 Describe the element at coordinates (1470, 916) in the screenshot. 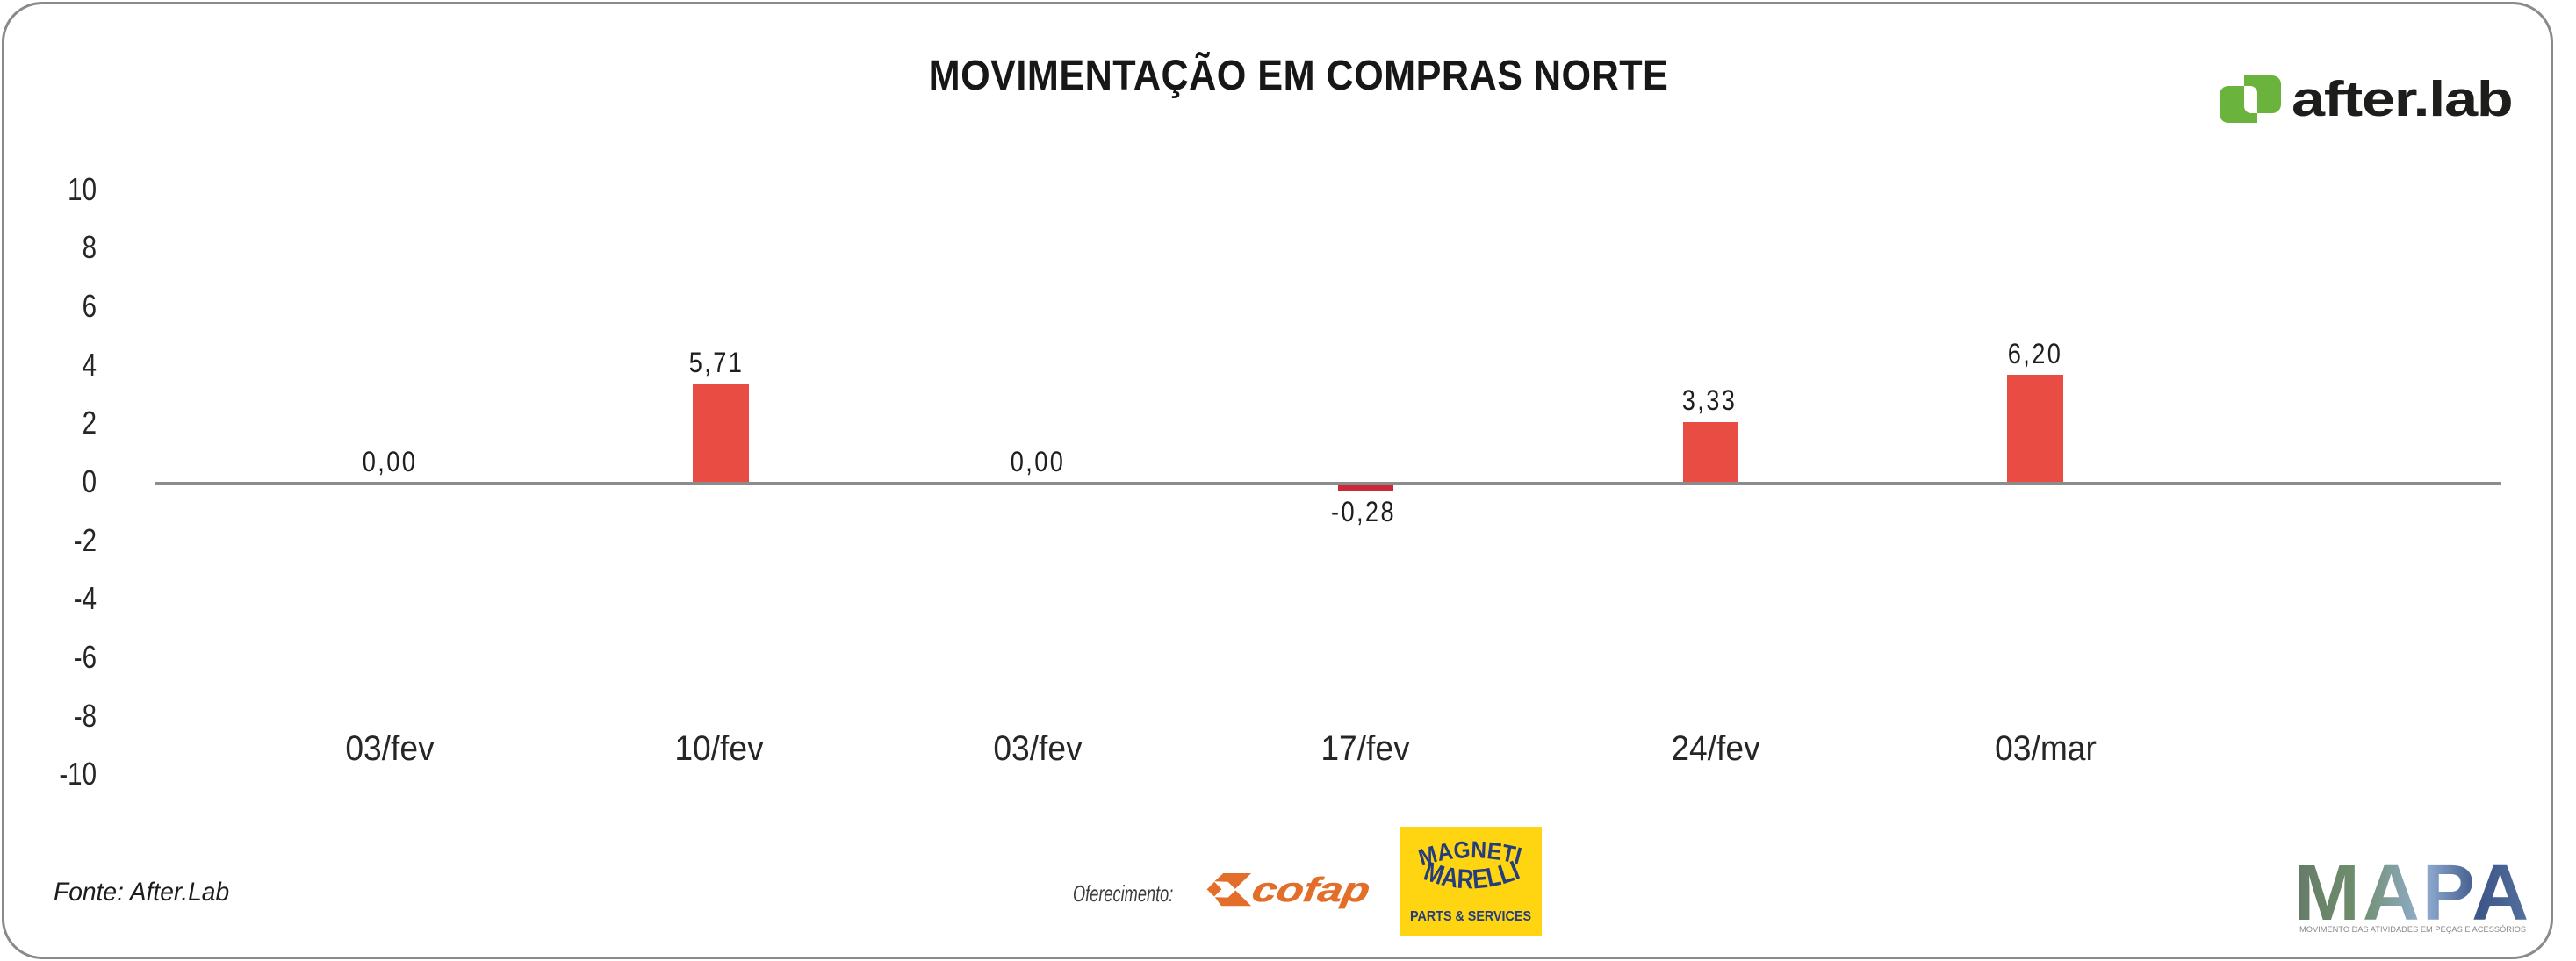

I see `svg-text: PARTS & SERVICES` at that location.